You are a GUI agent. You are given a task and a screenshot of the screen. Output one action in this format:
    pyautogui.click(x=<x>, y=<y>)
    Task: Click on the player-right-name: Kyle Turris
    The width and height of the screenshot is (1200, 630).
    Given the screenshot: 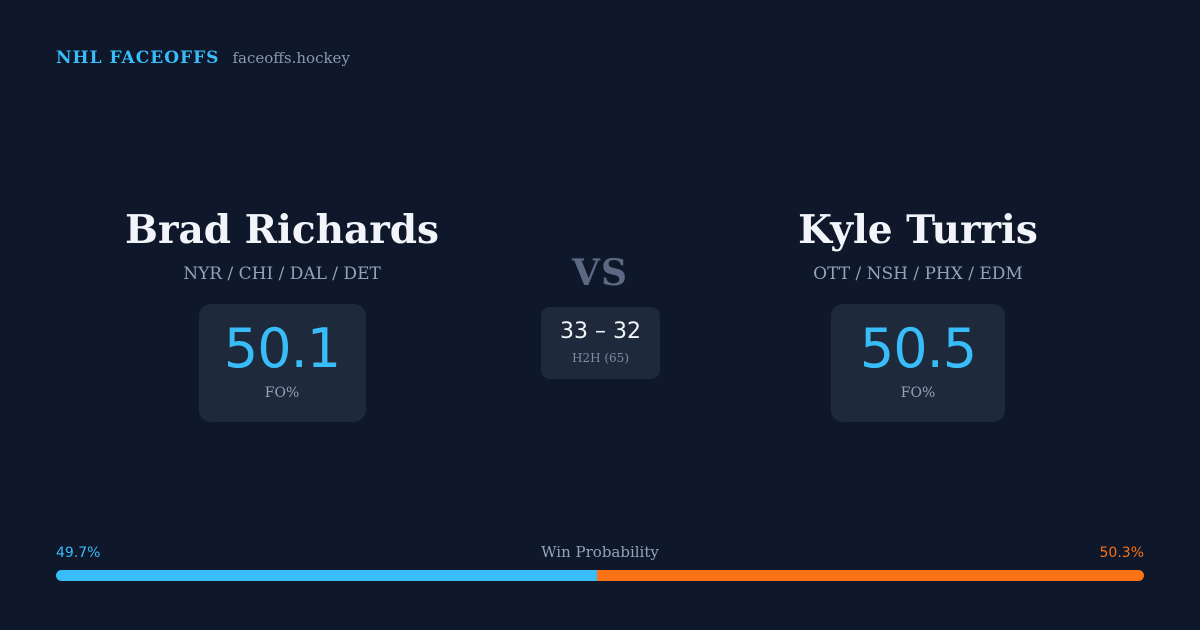 What is the action you would take?
    pyautogui.click(x=918, y=230)
    